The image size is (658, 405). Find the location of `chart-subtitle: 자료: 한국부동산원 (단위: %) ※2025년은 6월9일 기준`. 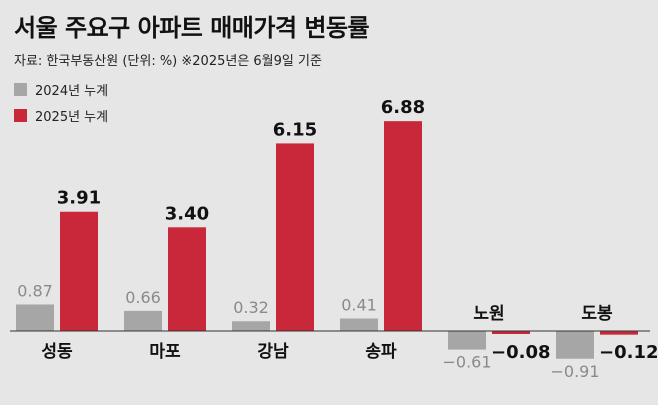

chart-subtitle: 자료: 한국부동산원 (단위: %) ※2025년은 6월9일 기준 is located at coordinates (168, 61).